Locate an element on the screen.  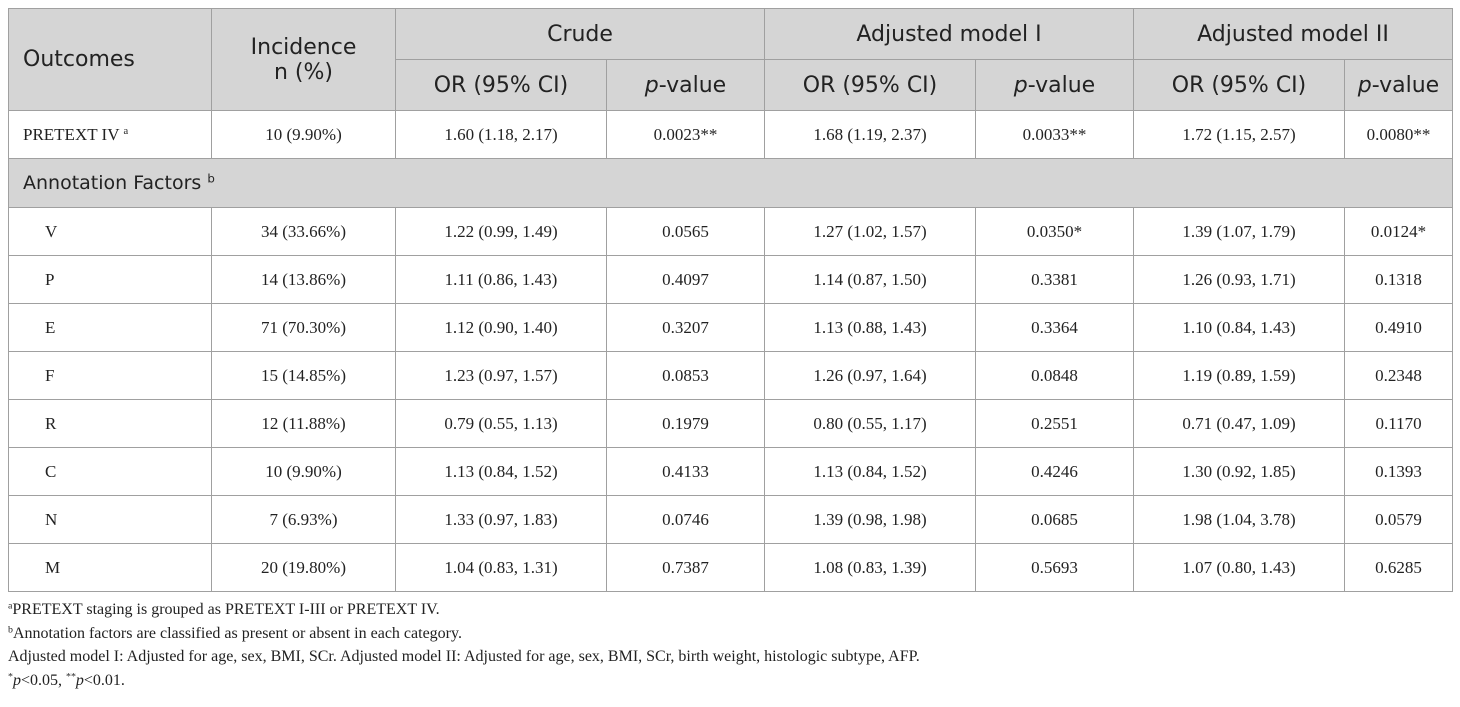
or-cell-crude: 1.23 (0.97, 1.57) is located at coordinates (501, 375).